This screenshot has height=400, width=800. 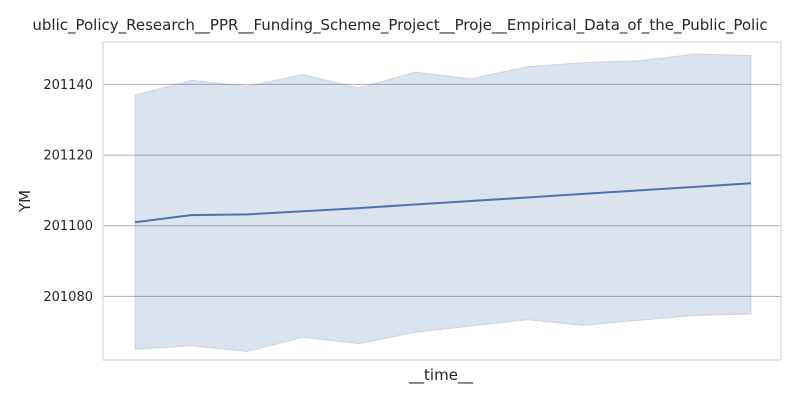 I want to click on series-line-layer, so click(x=443, y=203).